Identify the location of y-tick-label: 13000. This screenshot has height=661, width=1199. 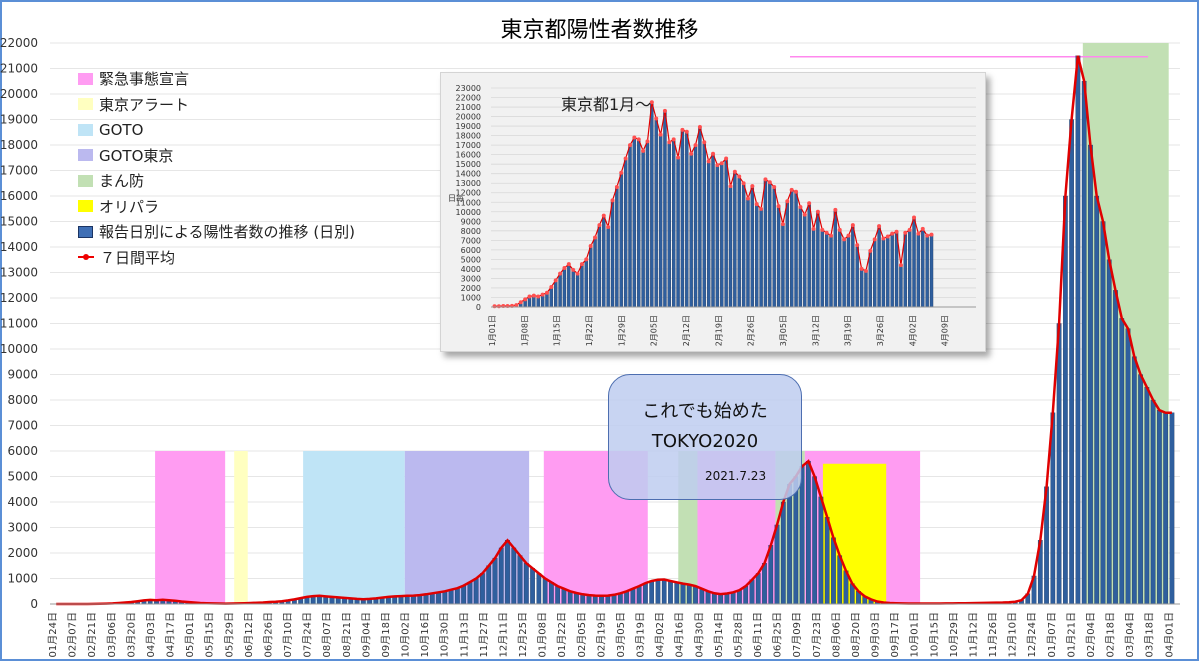
(19, 273).